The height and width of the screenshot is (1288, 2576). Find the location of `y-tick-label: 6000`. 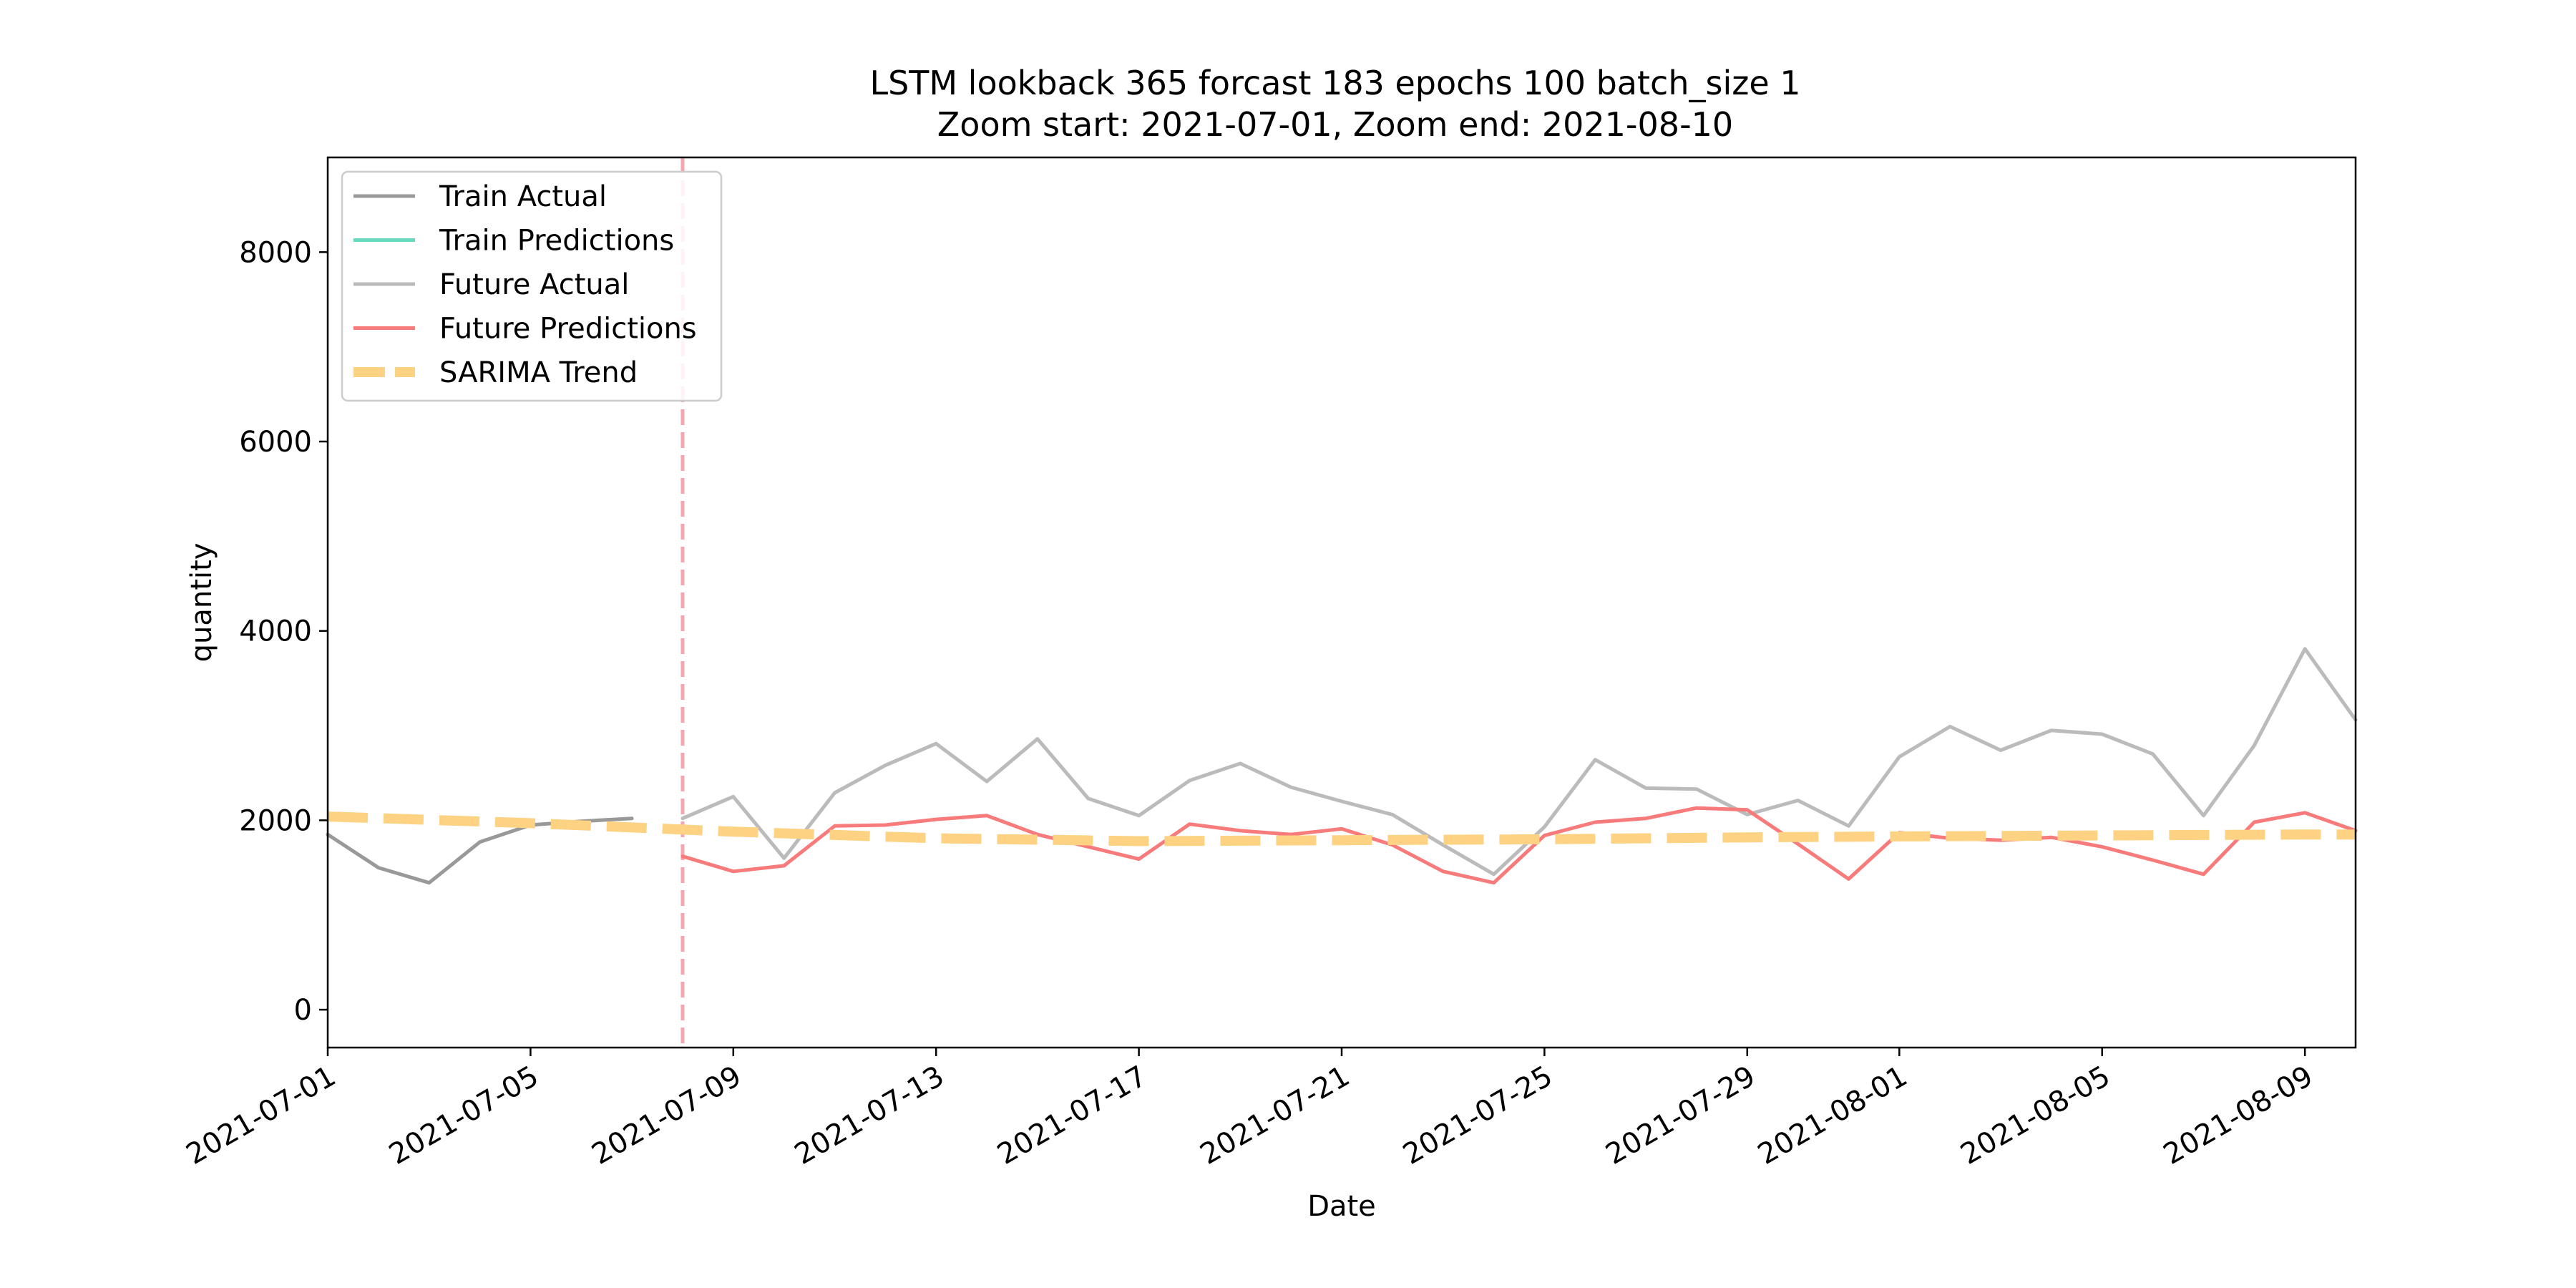

y-tick-label: 6000 is located at coordinates (275, 442).